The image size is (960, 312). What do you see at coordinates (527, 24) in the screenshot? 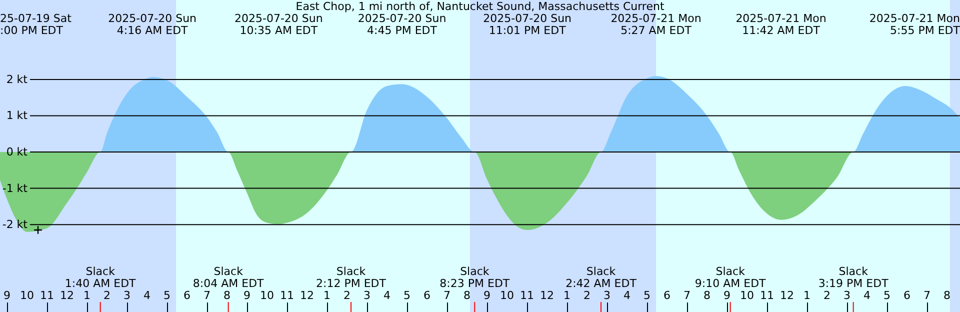
I see `annotation: 2025-07-20 Sun 11:01 PM EDT` at bounding box center [527, 24].